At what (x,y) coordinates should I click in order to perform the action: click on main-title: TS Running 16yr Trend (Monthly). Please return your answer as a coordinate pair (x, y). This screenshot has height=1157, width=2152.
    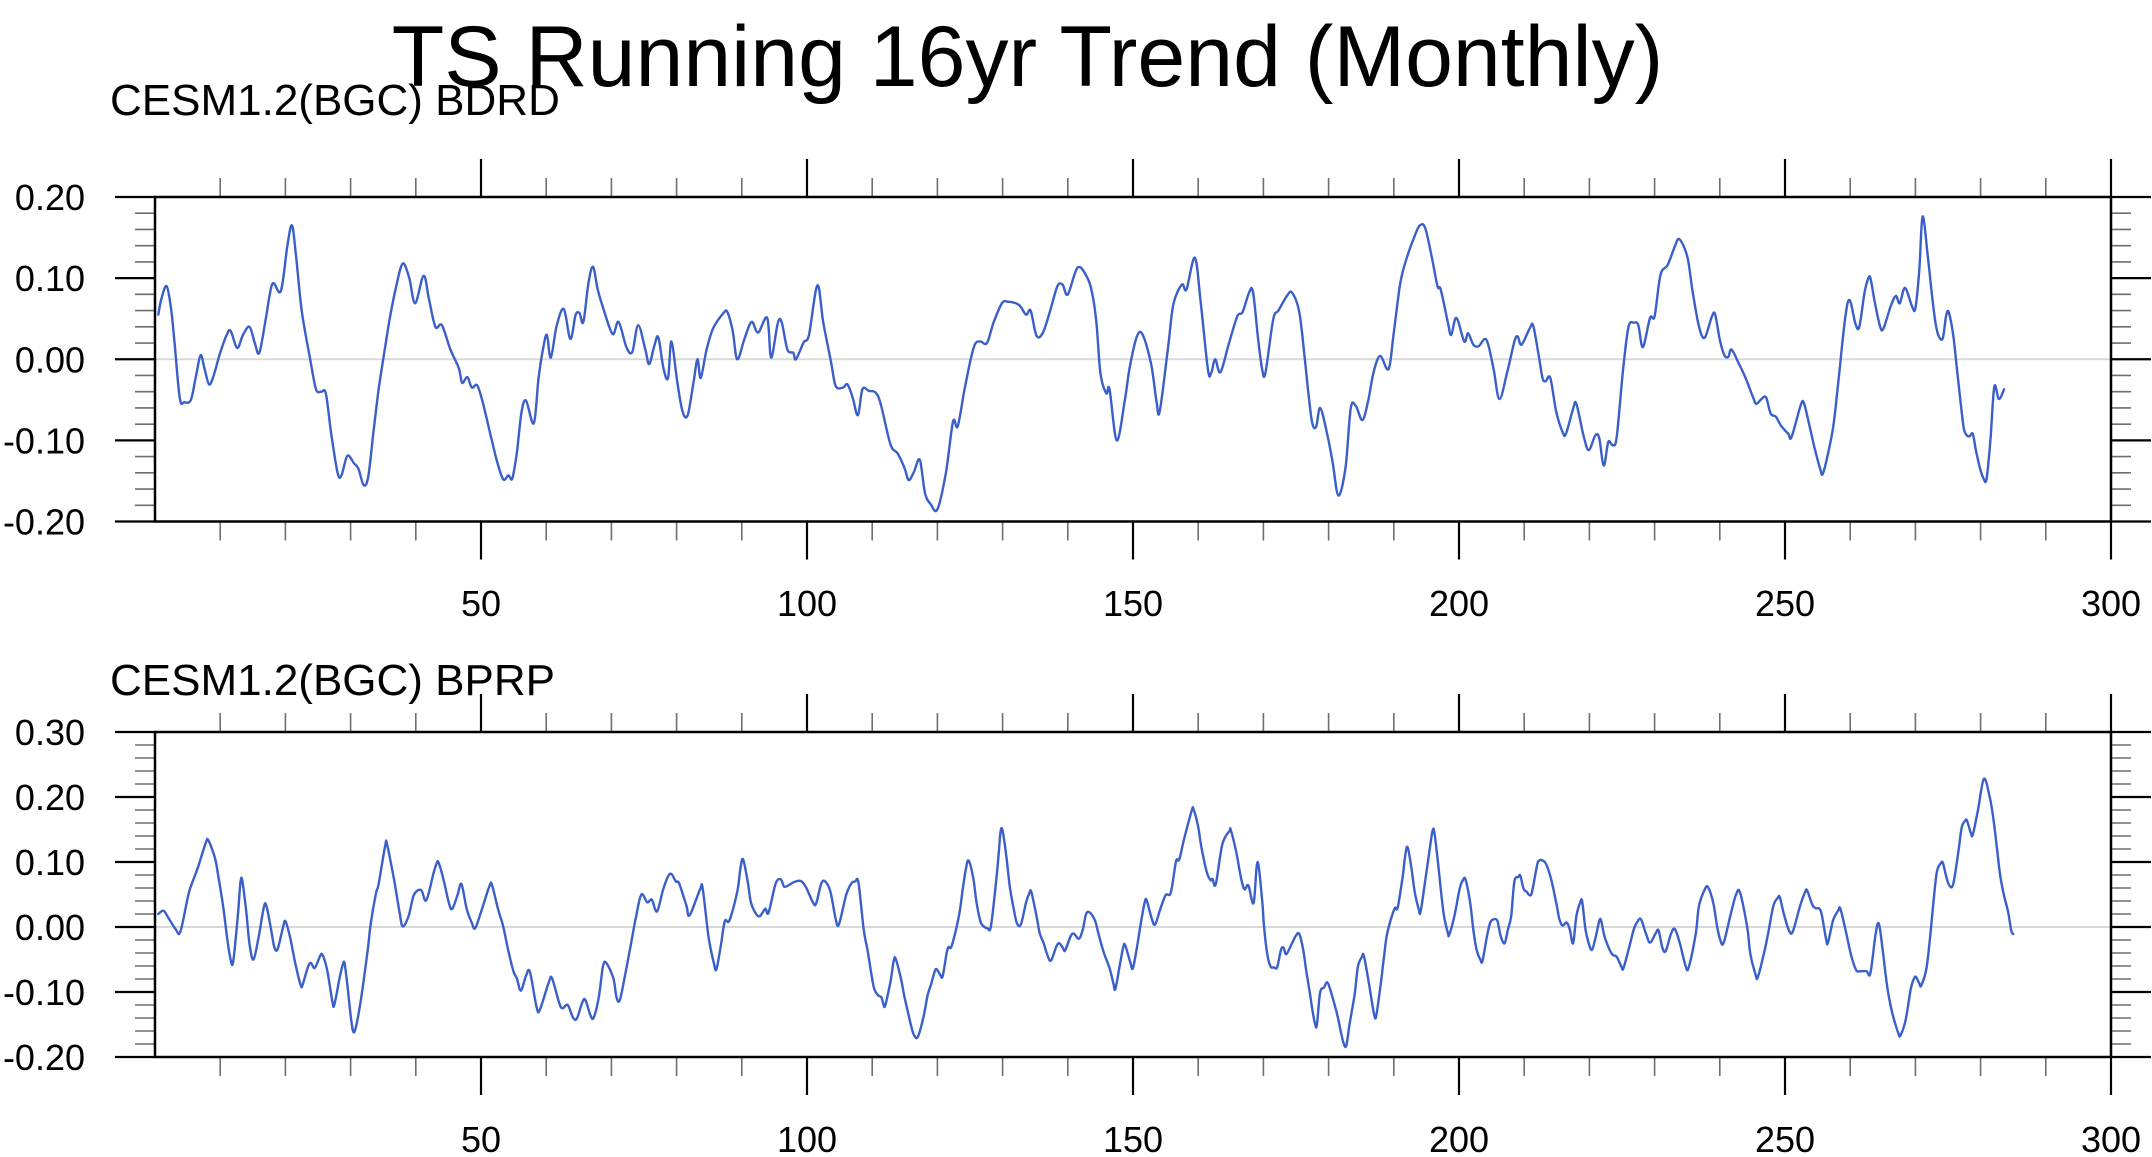
    Looking at the image, I should click on (1027, 57).